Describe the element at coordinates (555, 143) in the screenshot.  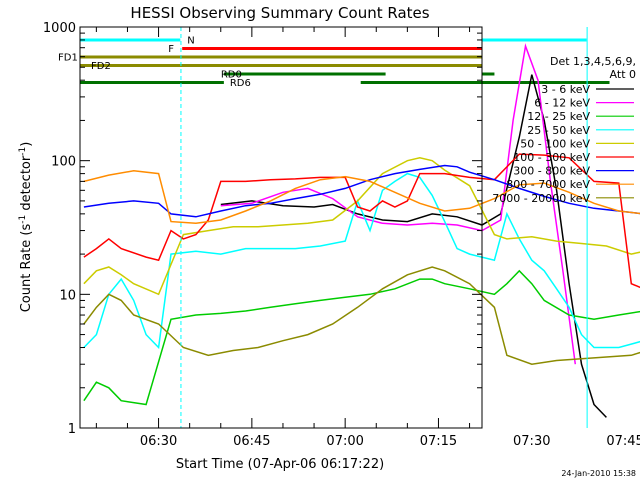
I see `legend-entry-label: 50 - 100 keV` at that location.